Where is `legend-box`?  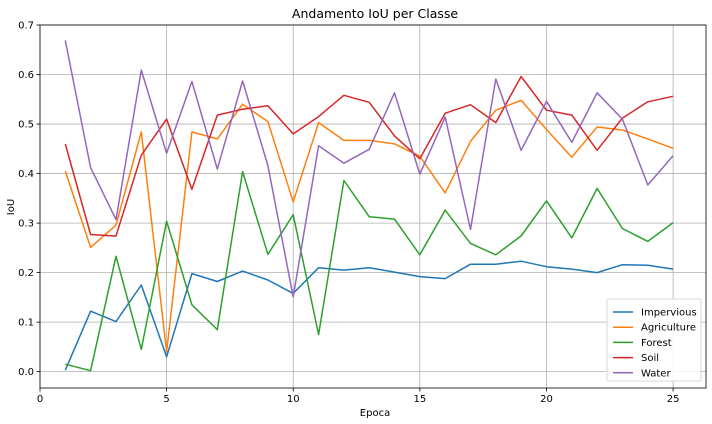 legend-box is located at coordinates (654, 340).